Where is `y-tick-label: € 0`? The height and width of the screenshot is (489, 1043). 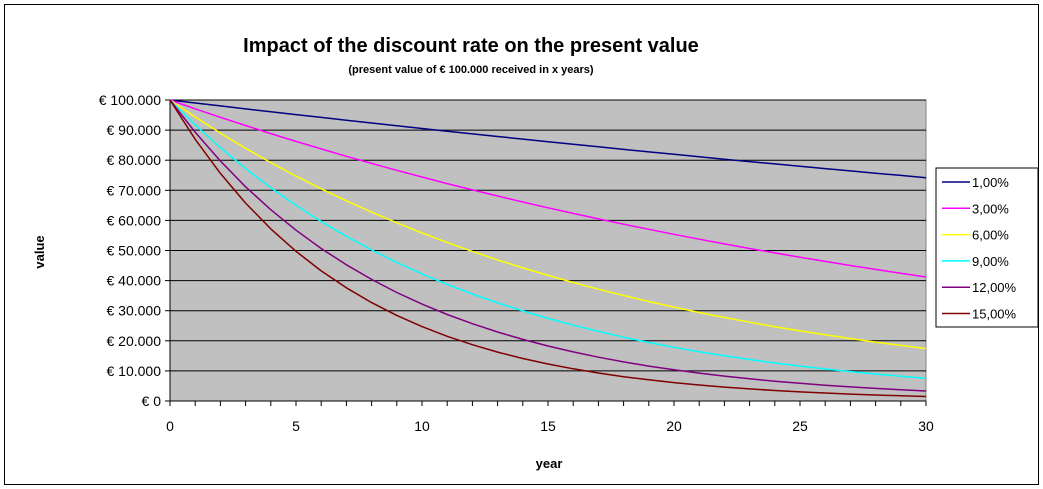 y-tick-label: € 0 is located at coordinates (152, 401).